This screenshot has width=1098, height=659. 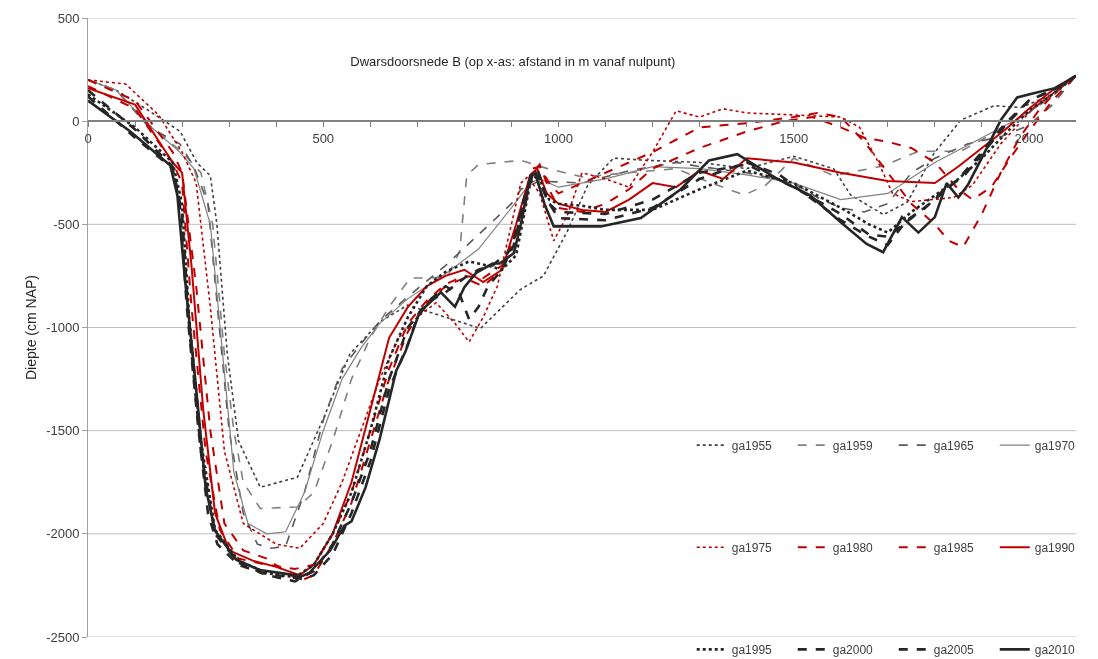 I want to click on y-tick-label: -2500, so click(x=63, y=637).